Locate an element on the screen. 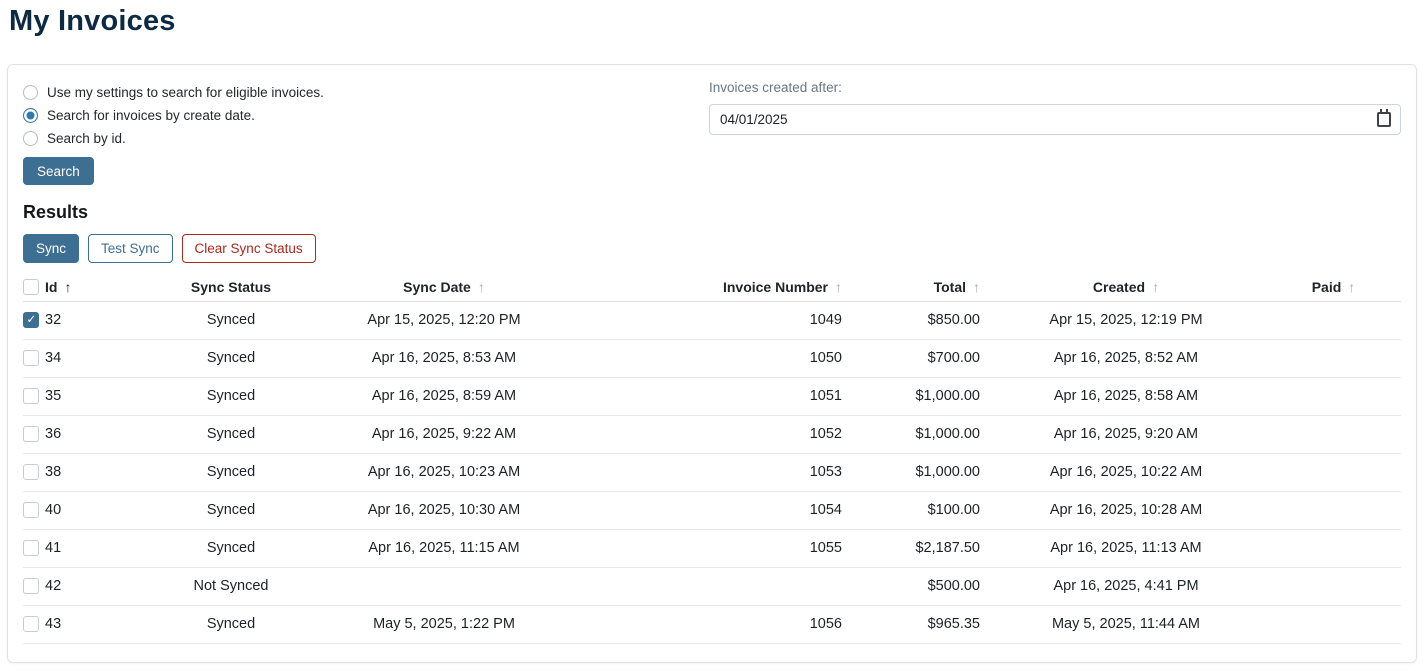 The width and height of the screenshot is (1424, 671). clear-sync-status-button: Clear Sync Status is located at coordinates (248, 249).